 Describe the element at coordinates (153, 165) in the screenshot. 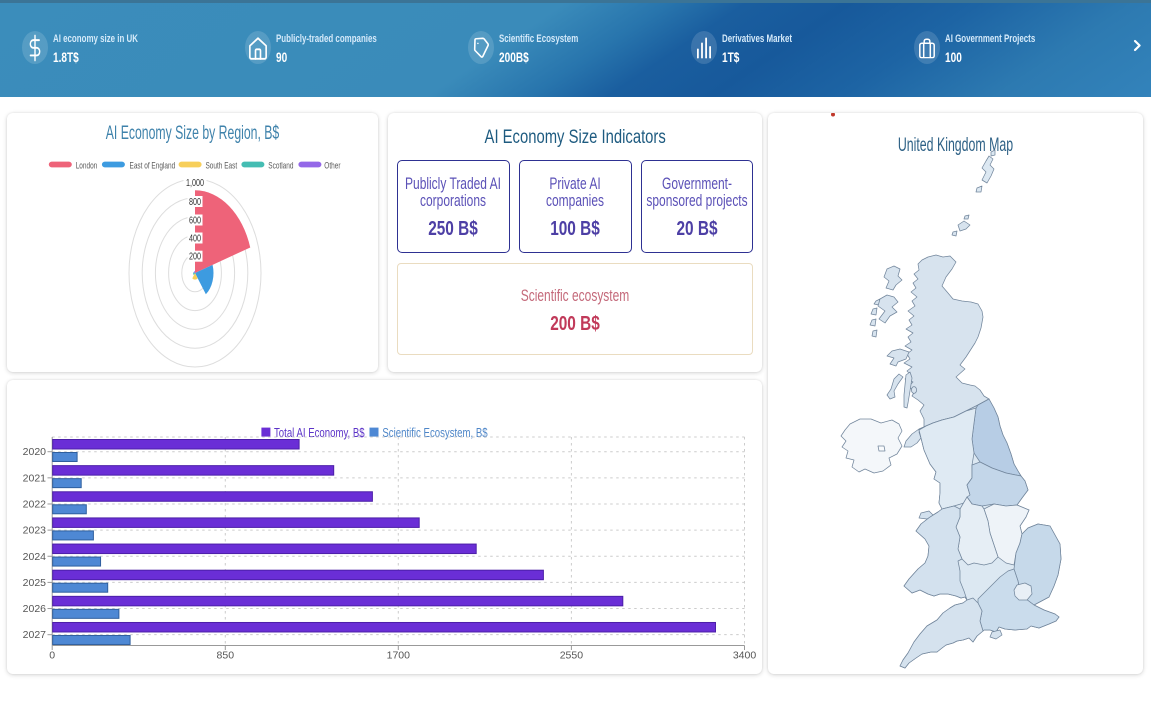

I see `svg-text: East of England` at that location.